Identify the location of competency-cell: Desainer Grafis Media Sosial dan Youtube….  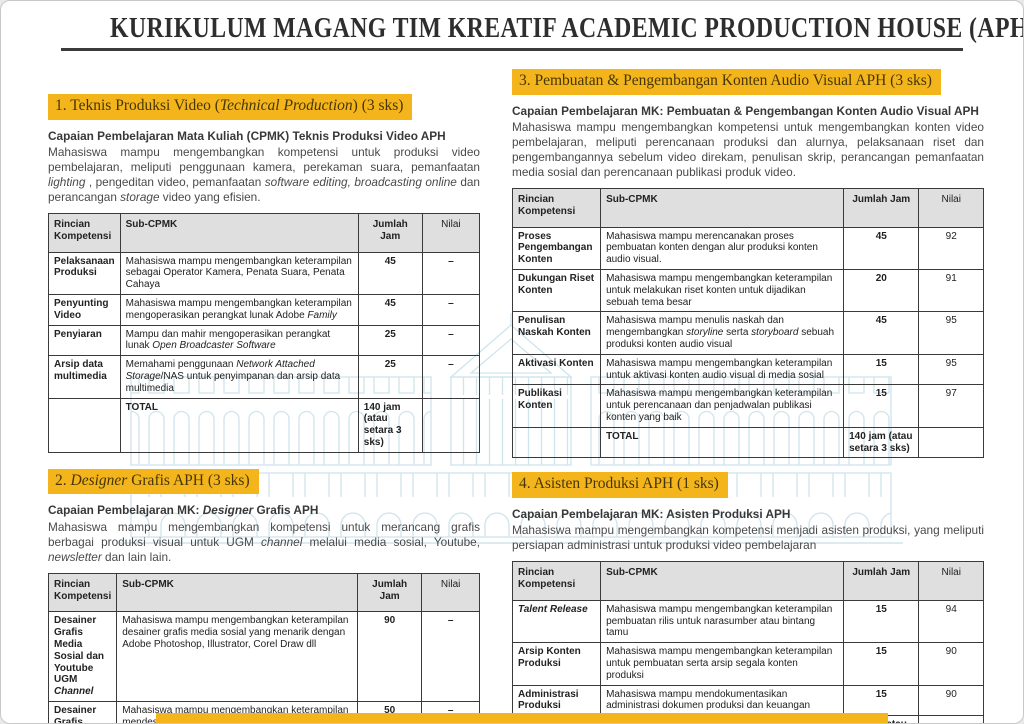
(82, 656).